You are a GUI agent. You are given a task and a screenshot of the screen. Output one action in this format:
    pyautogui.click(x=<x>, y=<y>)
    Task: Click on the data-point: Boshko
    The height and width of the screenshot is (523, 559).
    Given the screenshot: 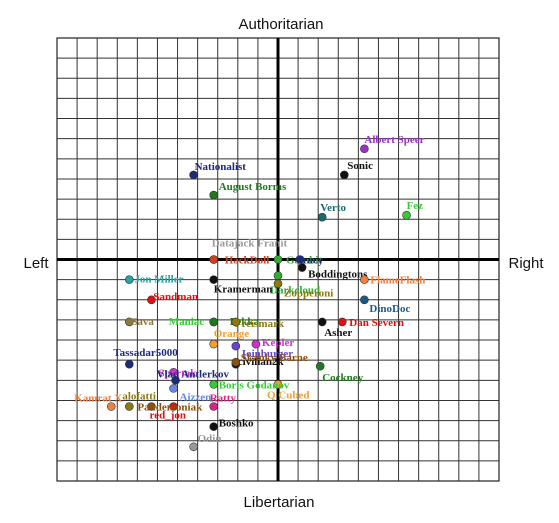 What is the action you would take?
    pyautogui.click(x=231, y=424)
    